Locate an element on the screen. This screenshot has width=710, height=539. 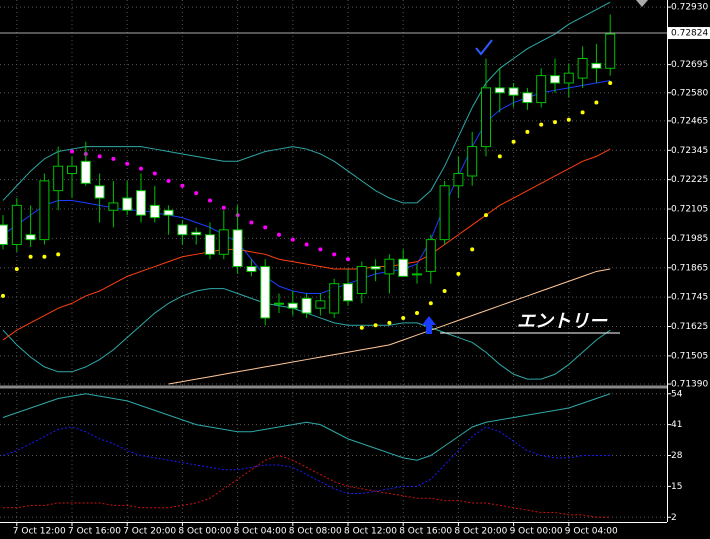
entry-arrow is located at coordinates (429, 325).